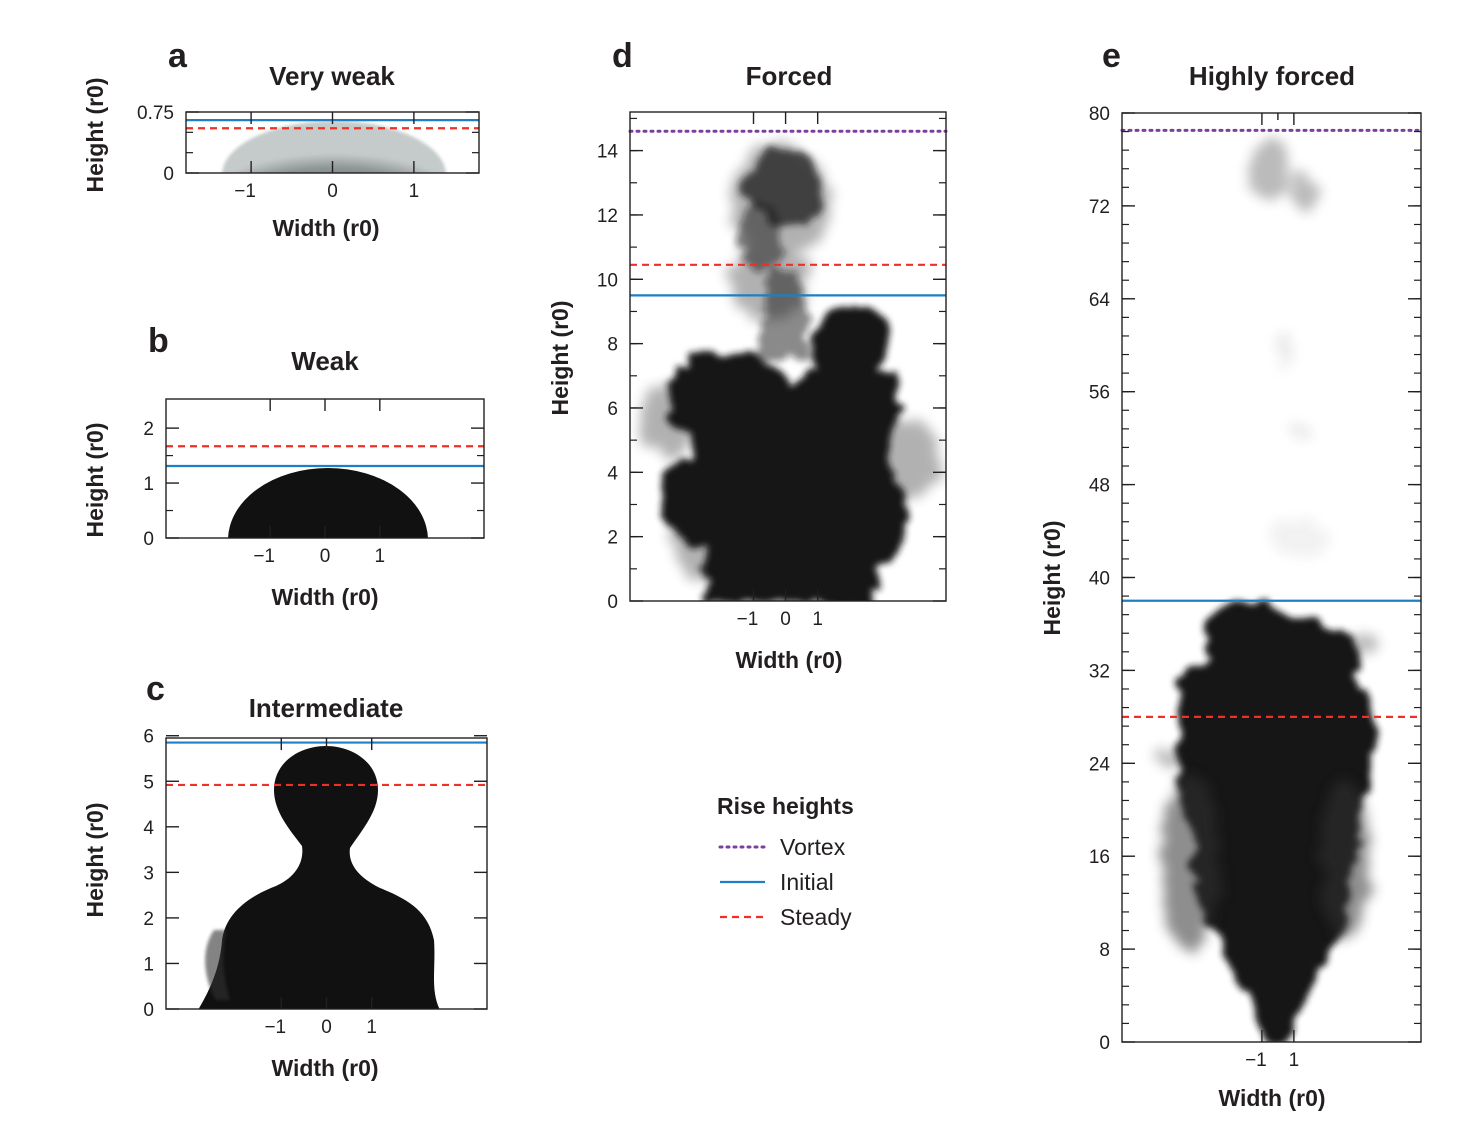 This screenshot has width=1461, height=1122. Describe the element at coordinates (155, 689) in the screenshot. I see `panel-letter: c` at that location.